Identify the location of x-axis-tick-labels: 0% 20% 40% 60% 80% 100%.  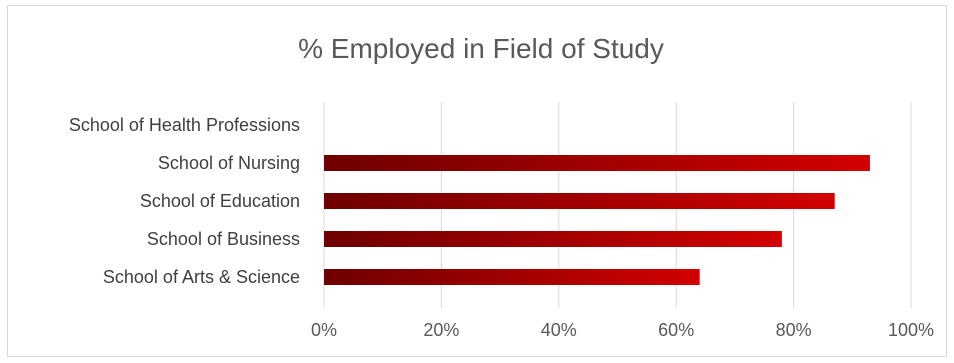
(622, 330).